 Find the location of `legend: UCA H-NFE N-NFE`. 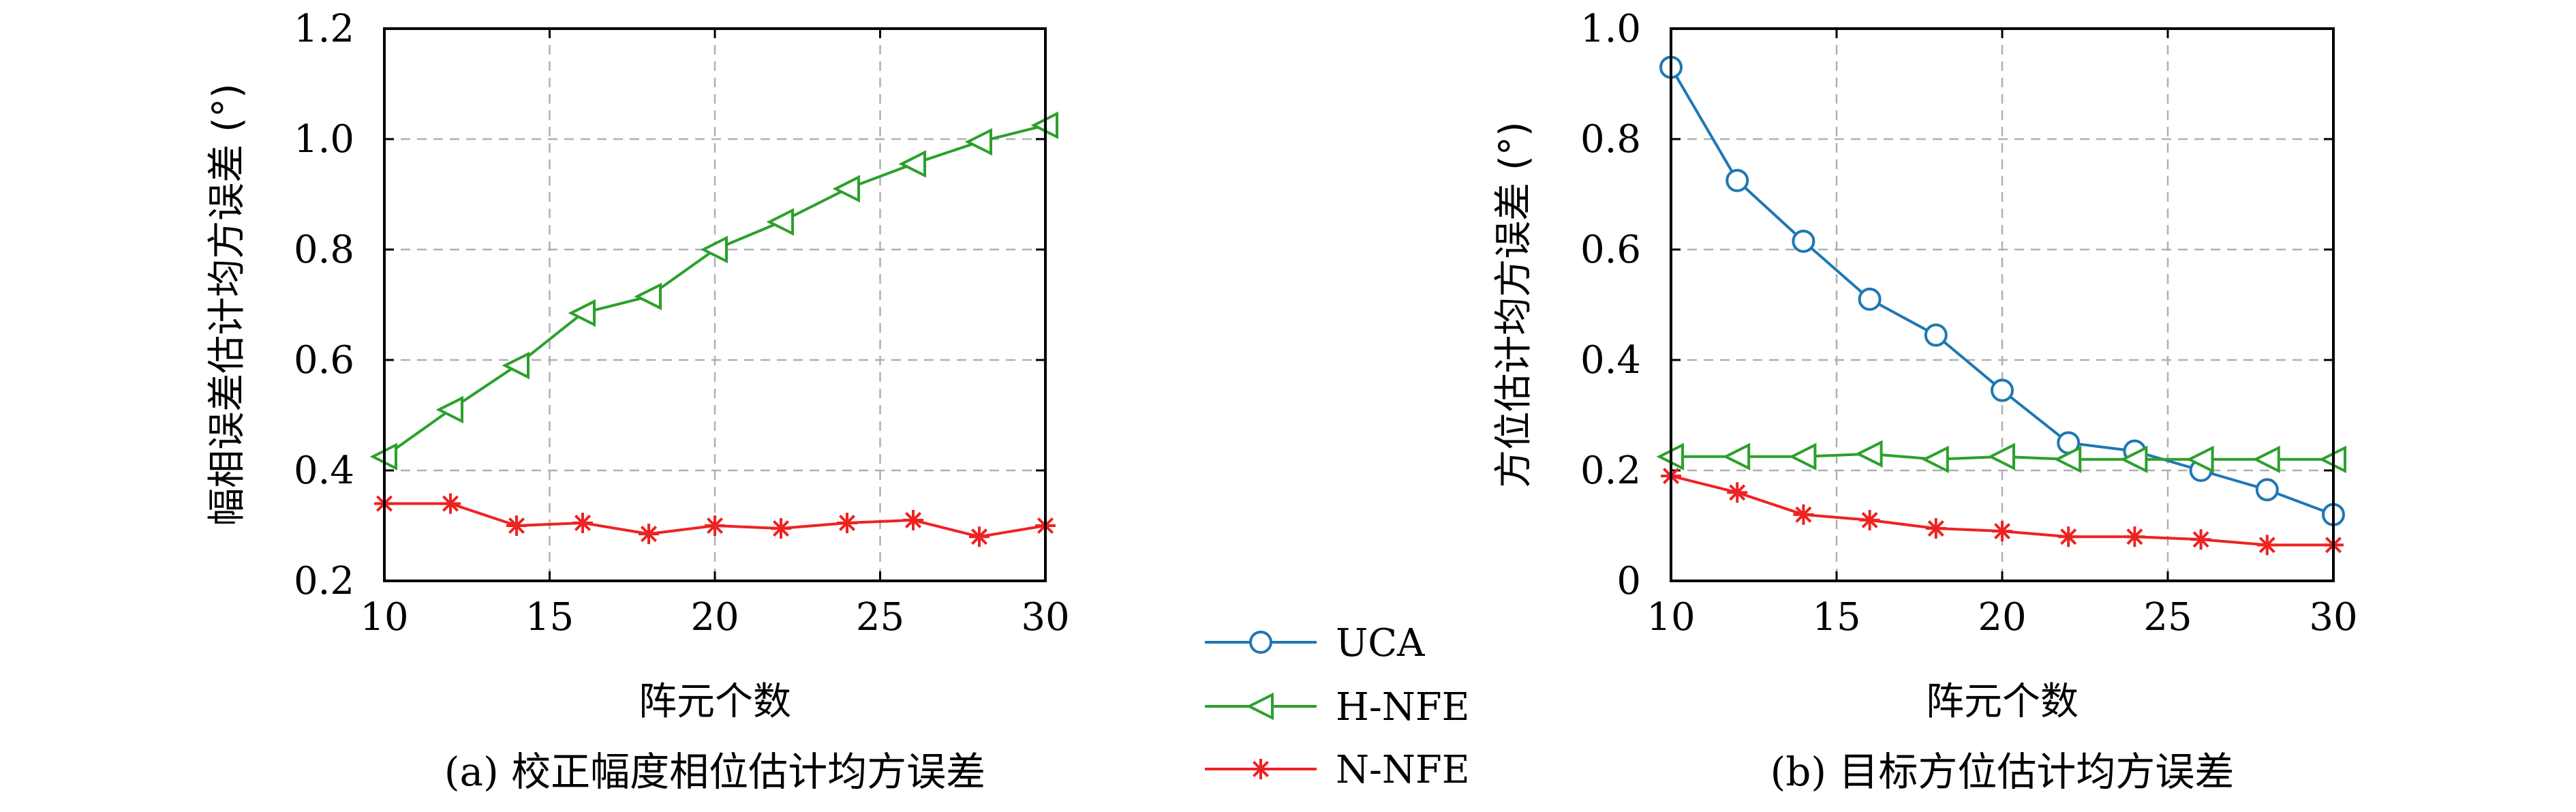

legend: UCA H-NFE N-NFE is located at coordinates (1337, 706).